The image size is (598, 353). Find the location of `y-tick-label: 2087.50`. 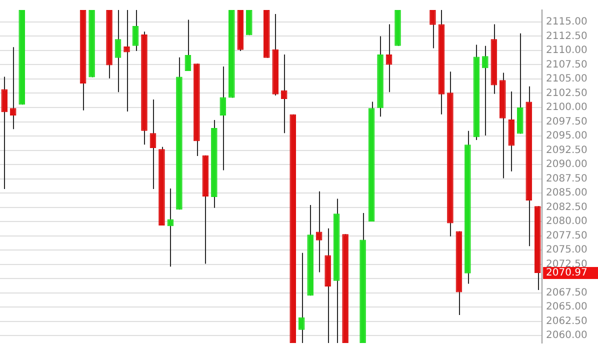

y-tick-label: 2087.50 is located at coordinates (567, 178).